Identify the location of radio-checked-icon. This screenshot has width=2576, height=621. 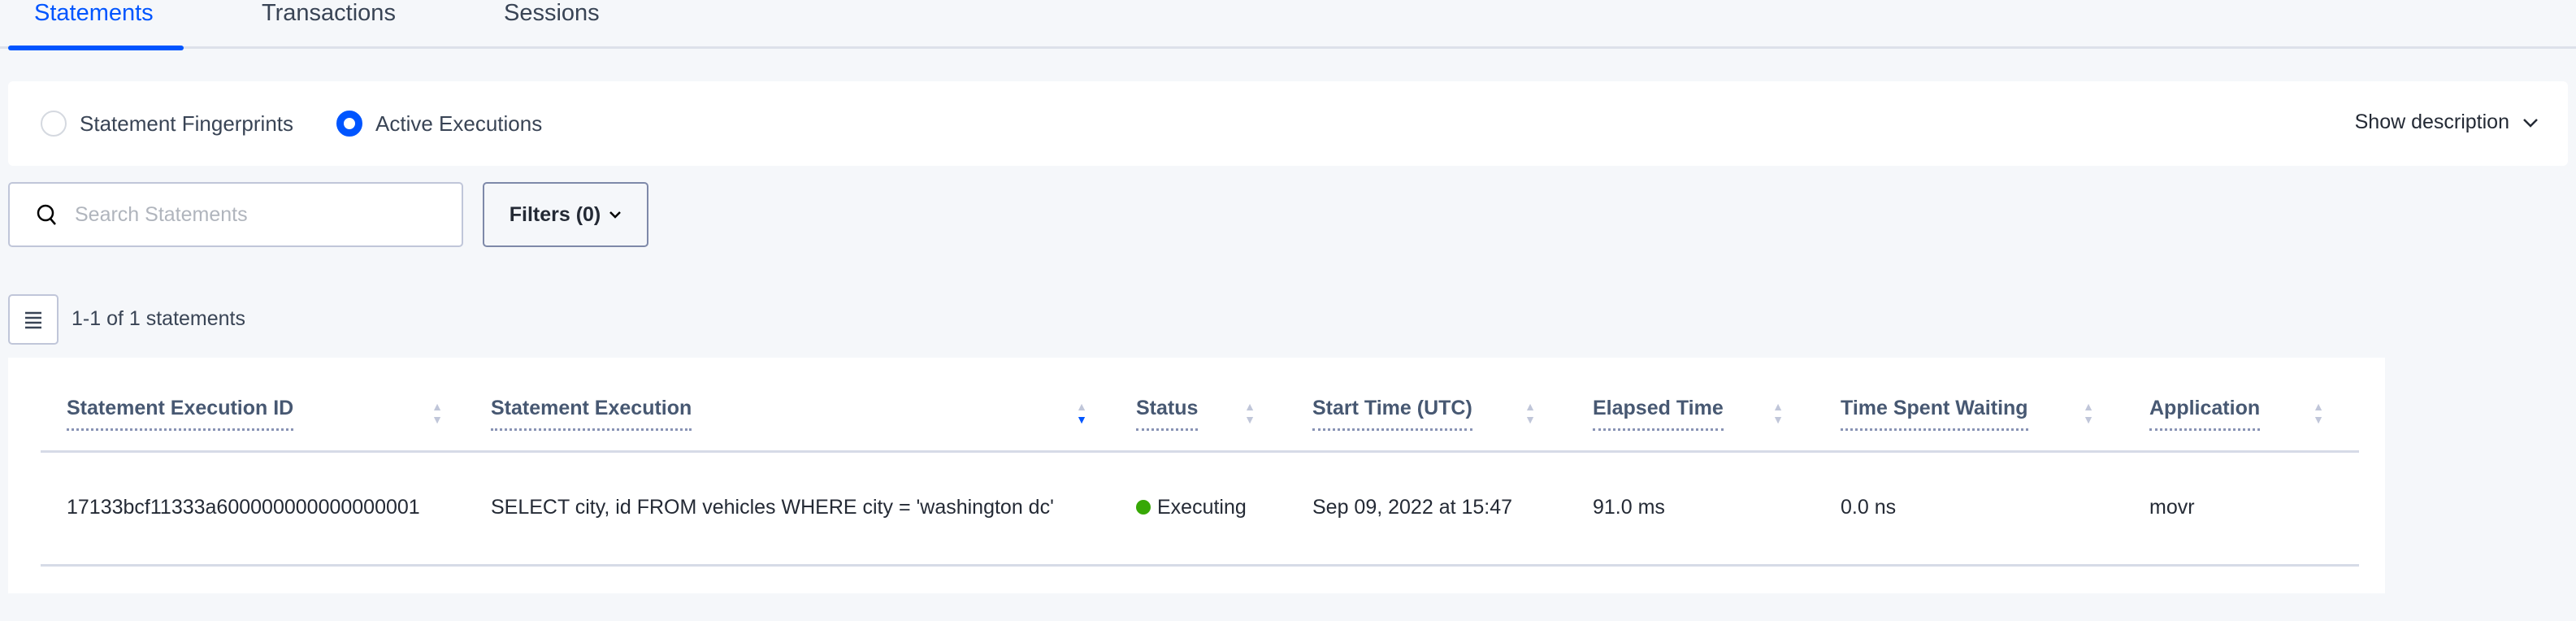
(349, 124).